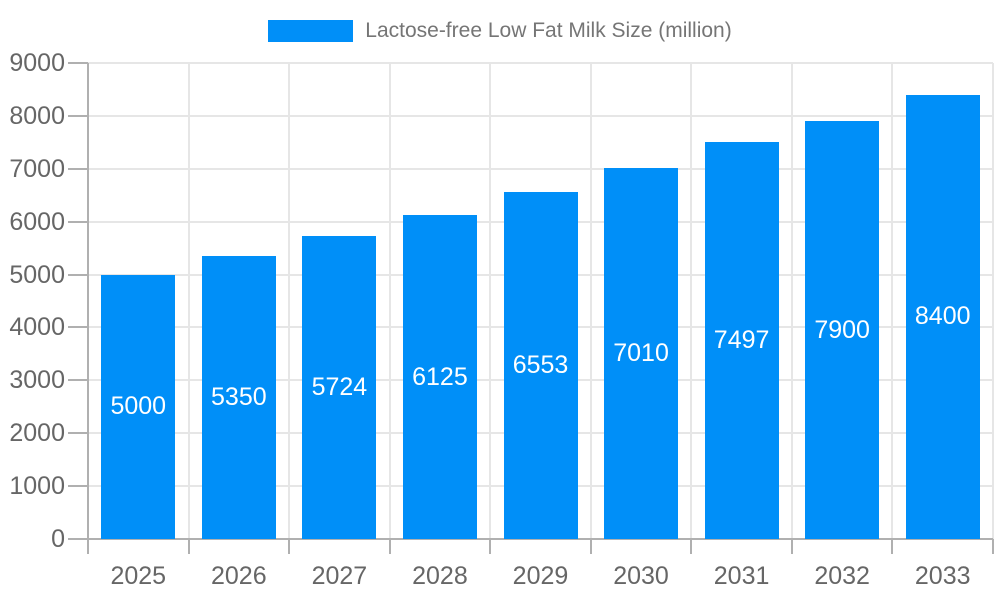  I want to click on x-tick-label: 2030, so click(641, 576).